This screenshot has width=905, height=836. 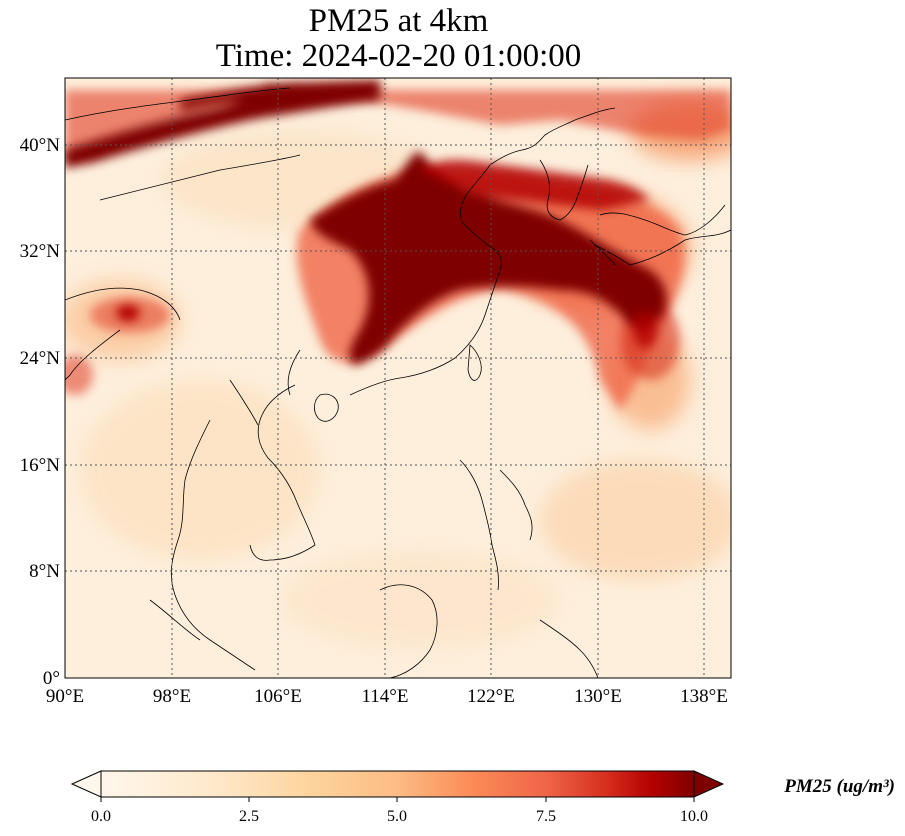 What do you see at coordinates (44, 571) in the screenshot?
I see `lat-tick: 8°N` at bounding box center [44, 571].